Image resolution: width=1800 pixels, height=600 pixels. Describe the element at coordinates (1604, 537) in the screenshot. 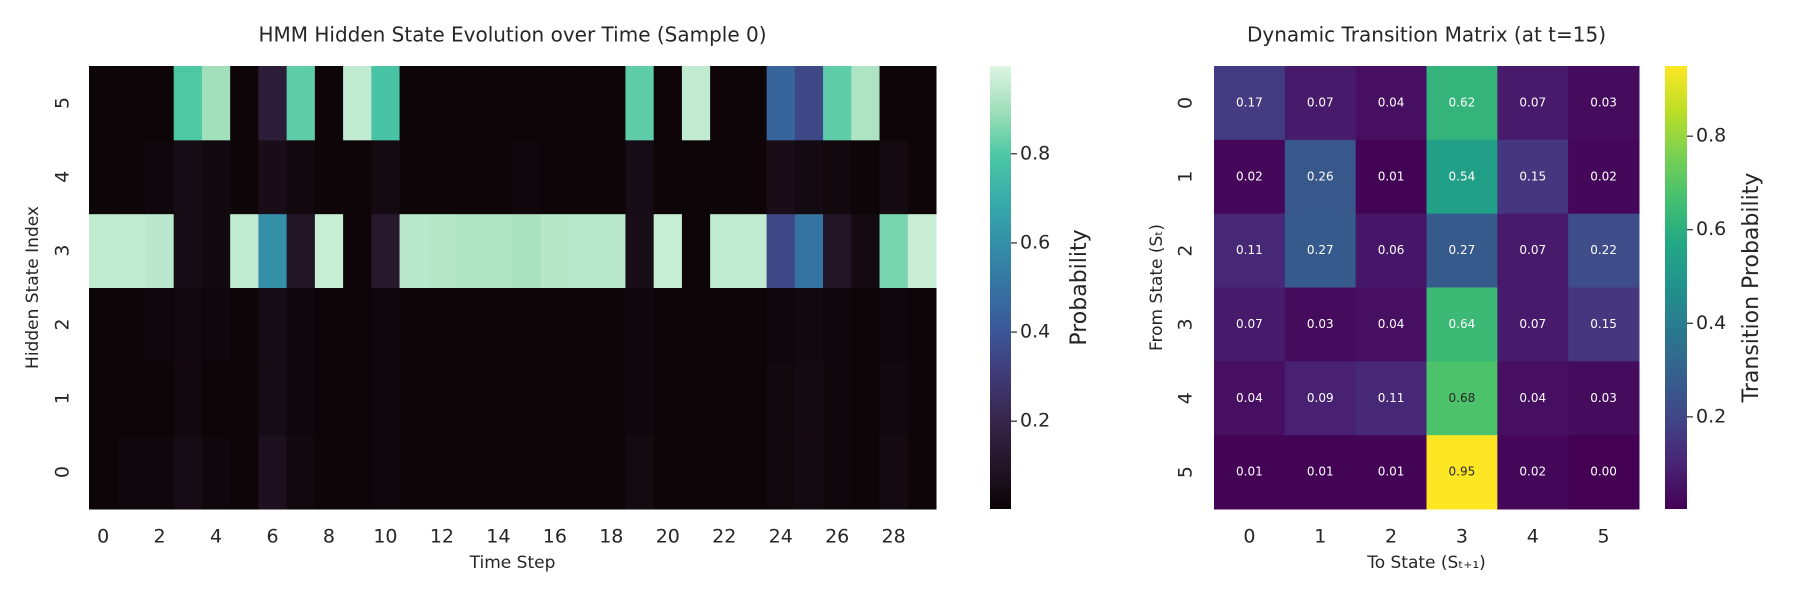

I see `x-tick-label: 5` at that location.